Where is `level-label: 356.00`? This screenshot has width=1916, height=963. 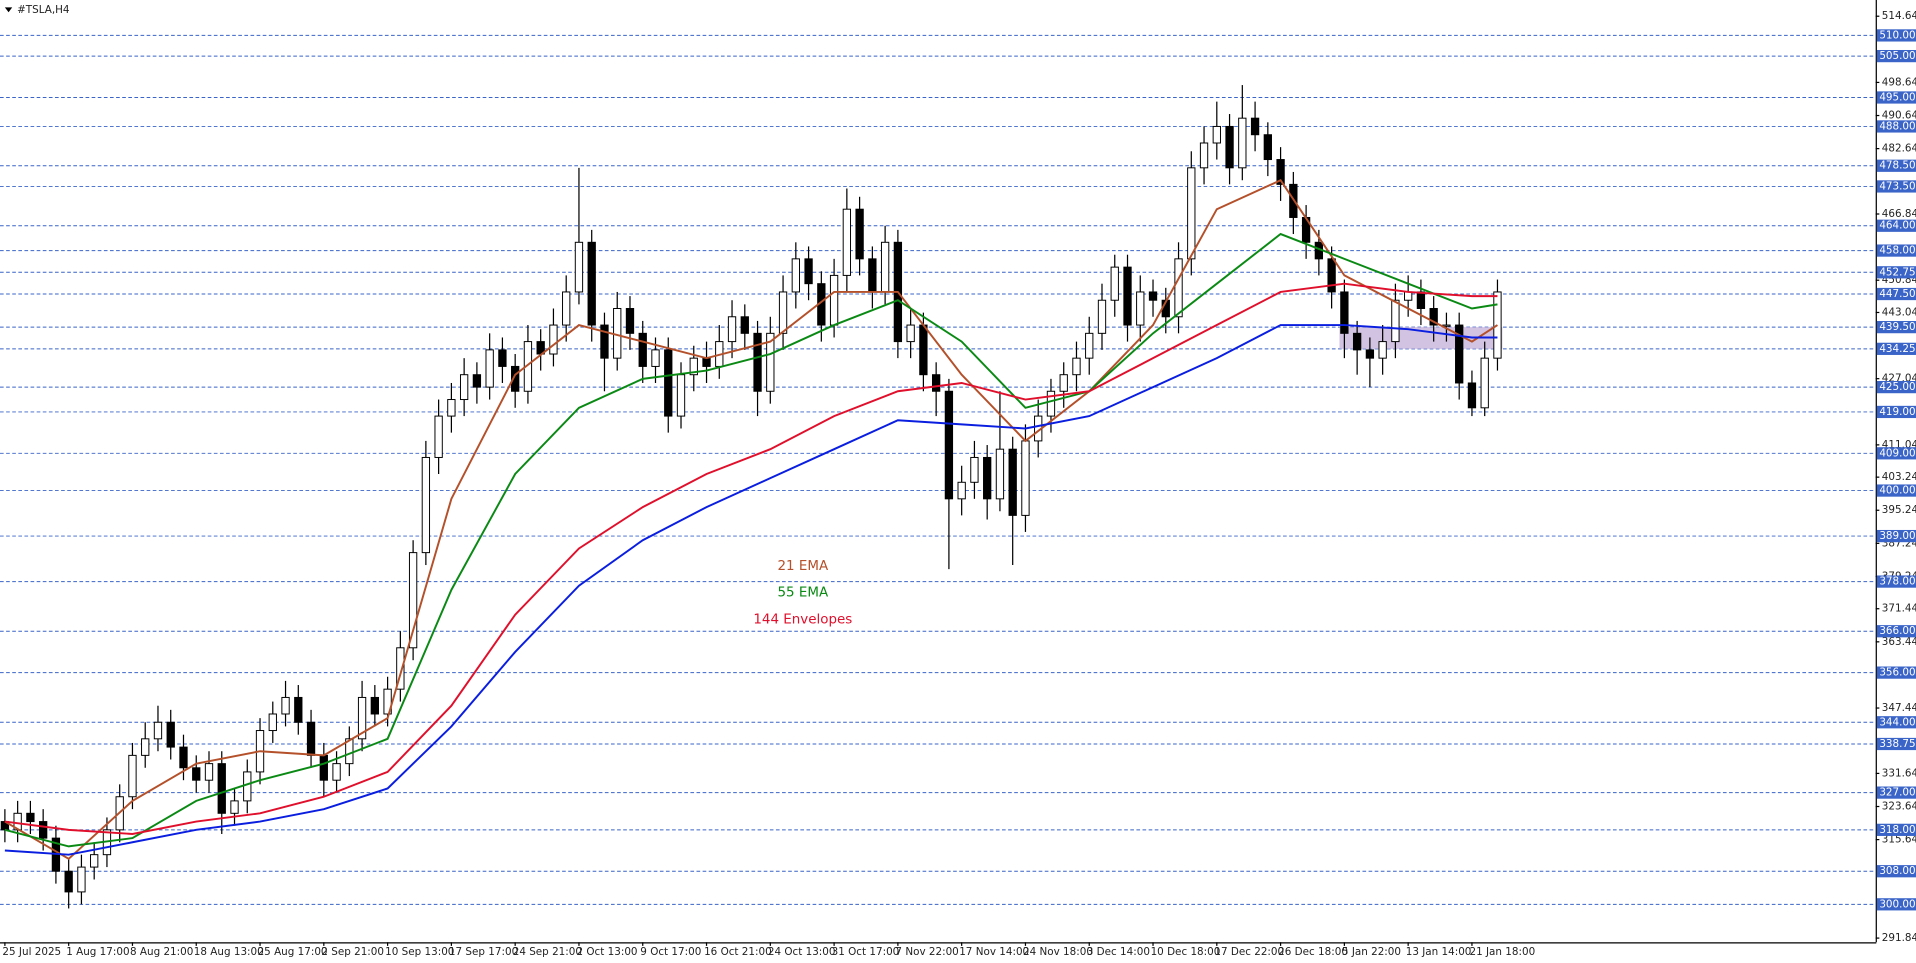
level-label: 356.00 is located at coordinates (1897, 673).